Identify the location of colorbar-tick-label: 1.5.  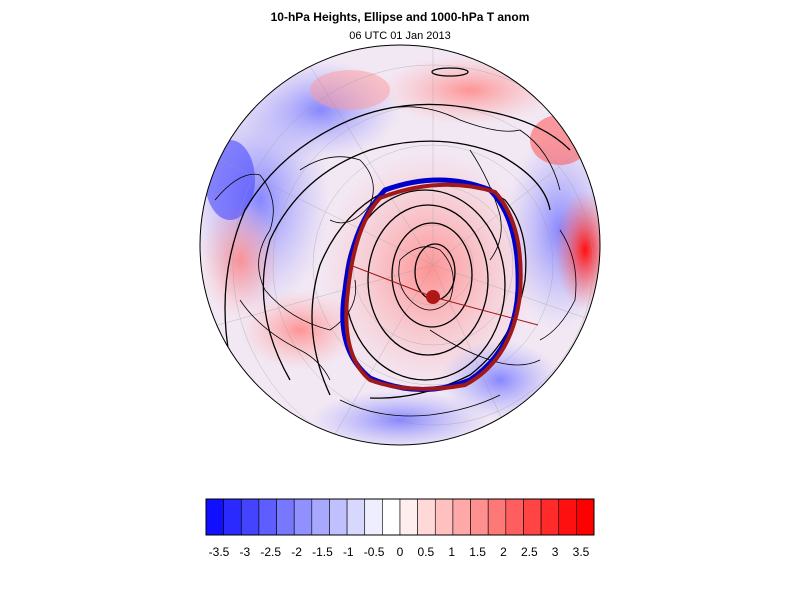
(477, 552).